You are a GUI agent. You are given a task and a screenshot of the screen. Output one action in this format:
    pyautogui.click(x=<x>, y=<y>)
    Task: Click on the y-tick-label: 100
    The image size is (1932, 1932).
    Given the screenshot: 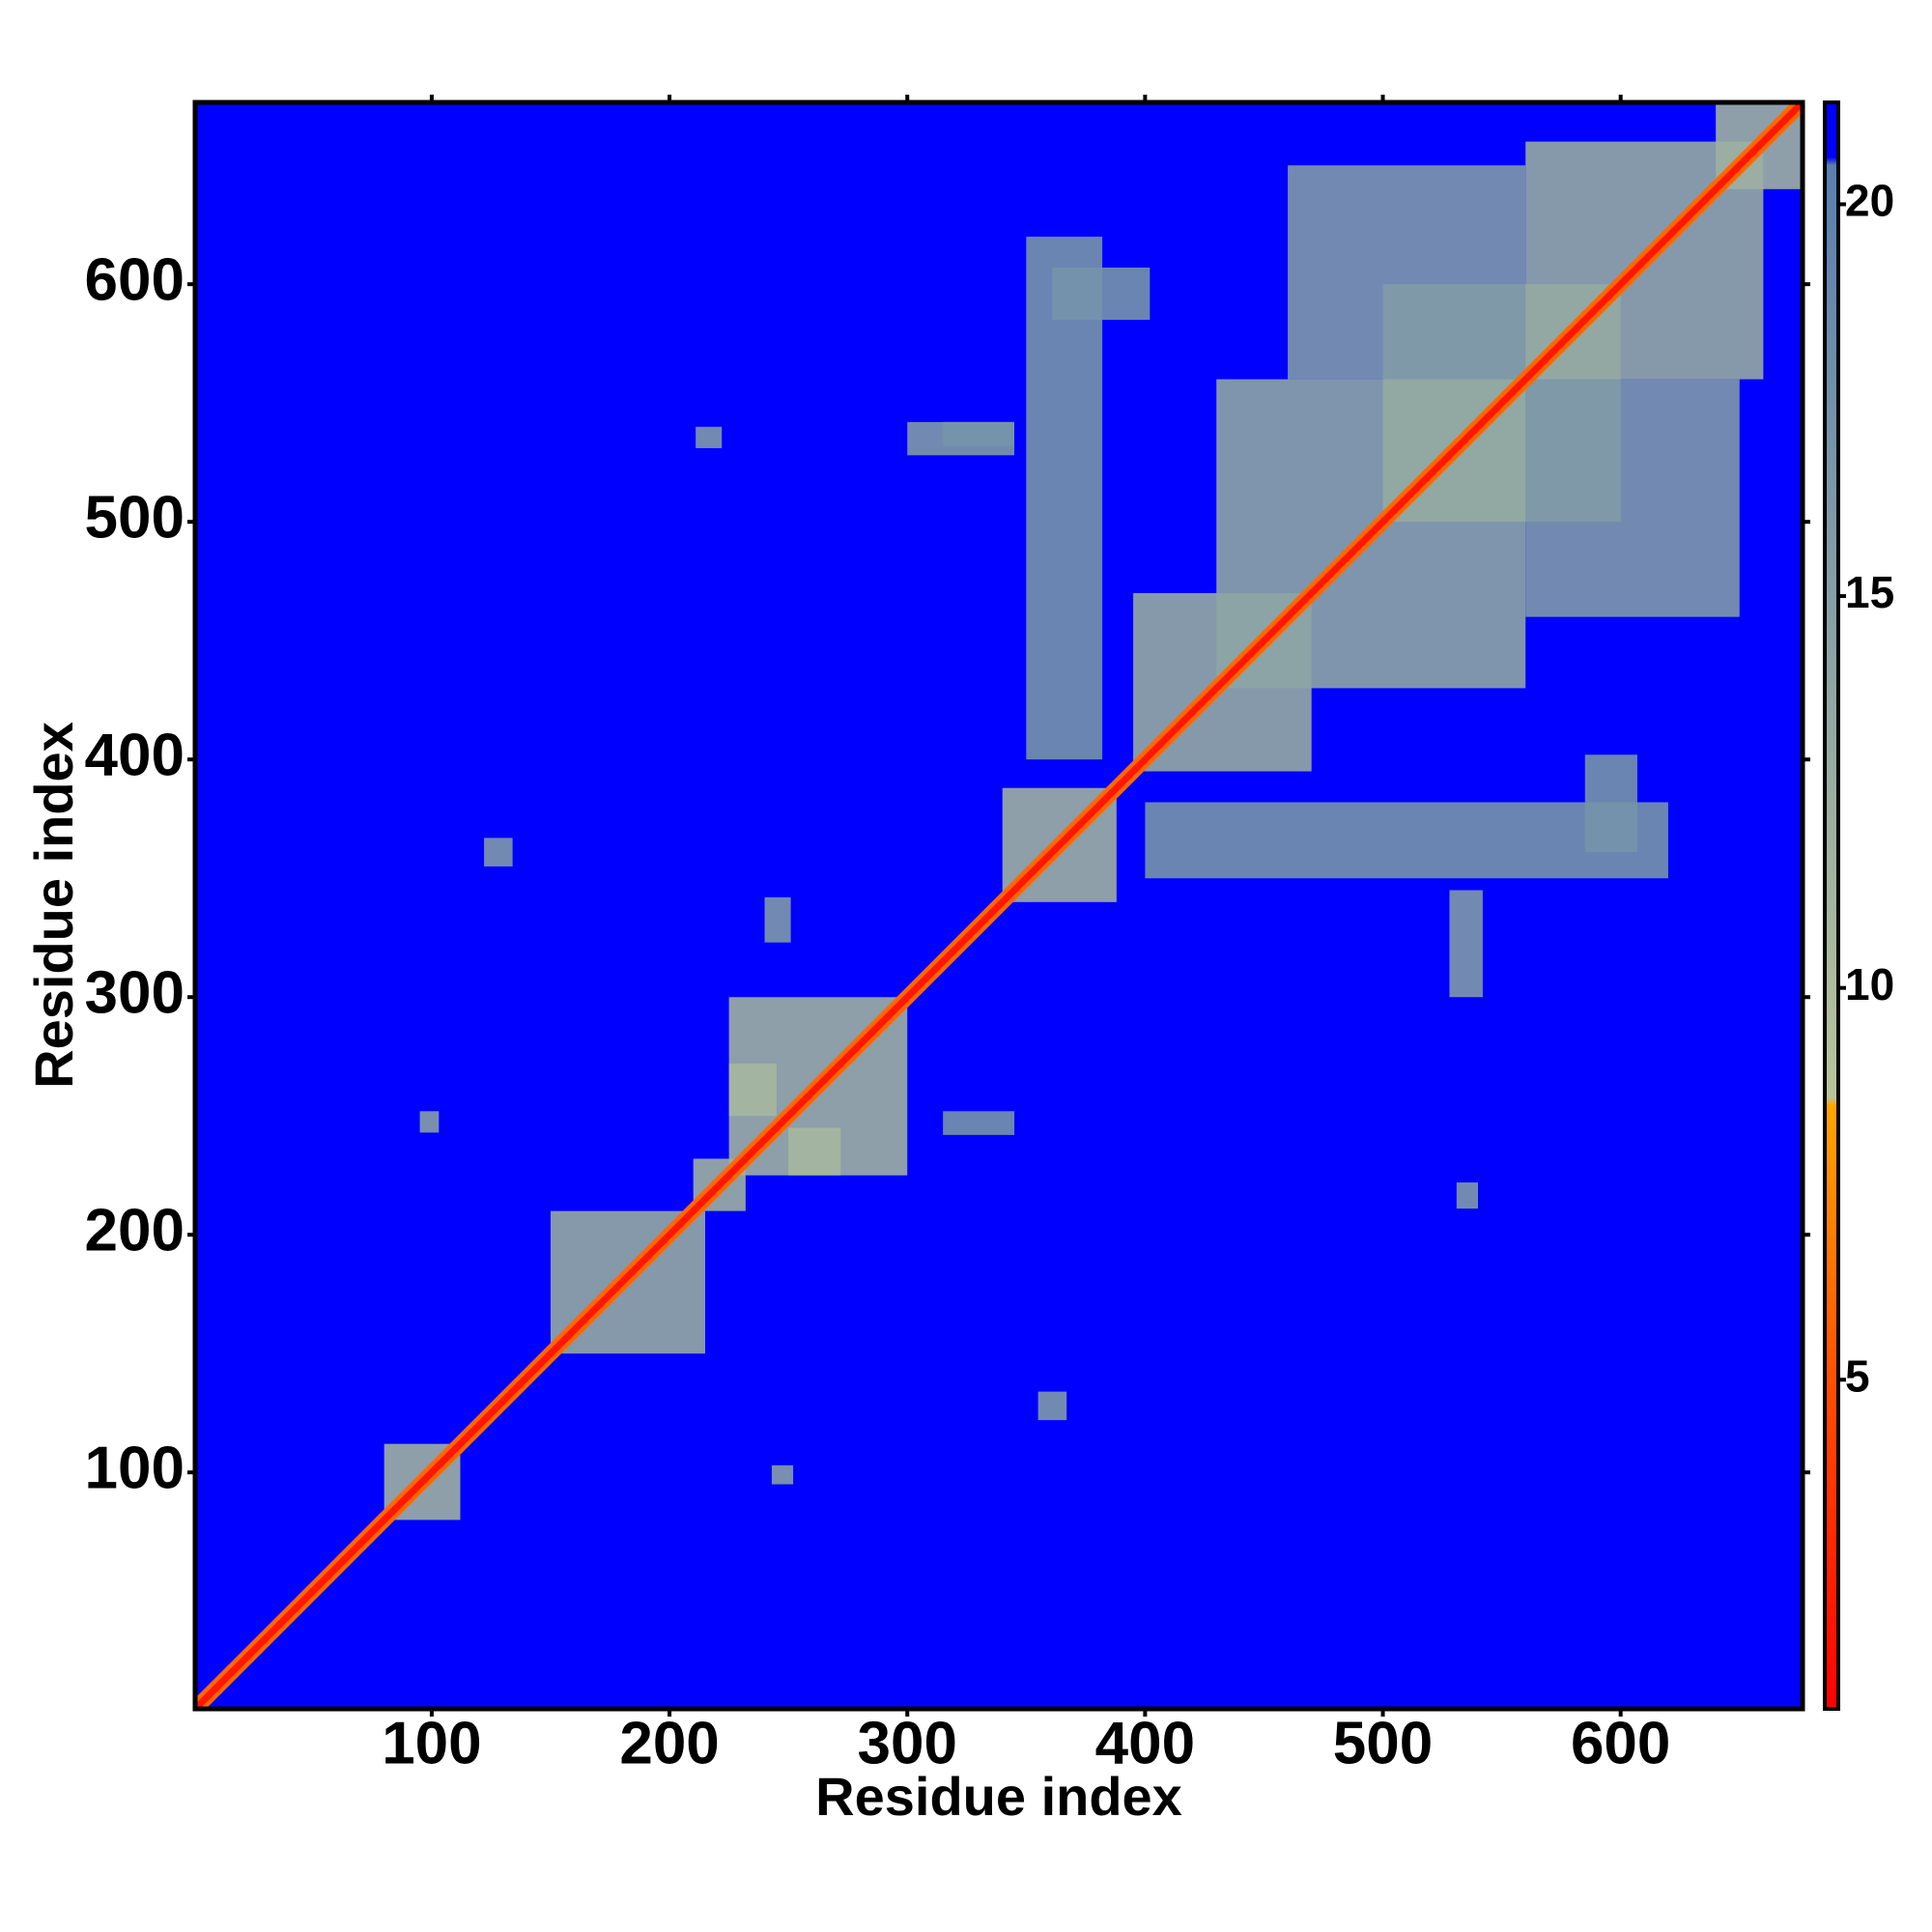 What is the action you would take?
    pyautogui.click(x=135, y=1468)
    